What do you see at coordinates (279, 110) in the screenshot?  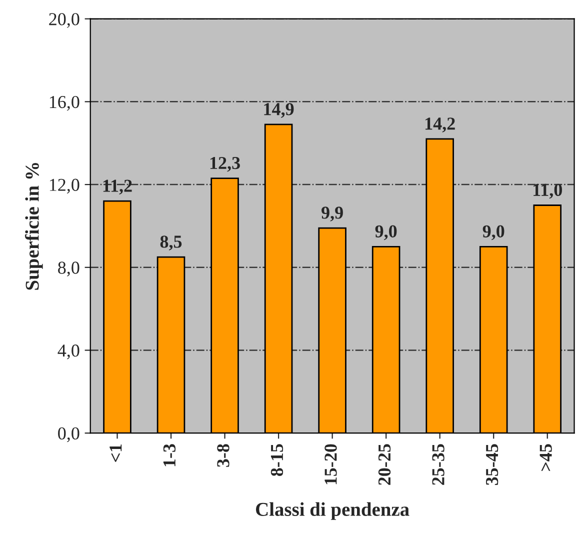 I see `data-label: 14,9` at bounding box center [279, 110].